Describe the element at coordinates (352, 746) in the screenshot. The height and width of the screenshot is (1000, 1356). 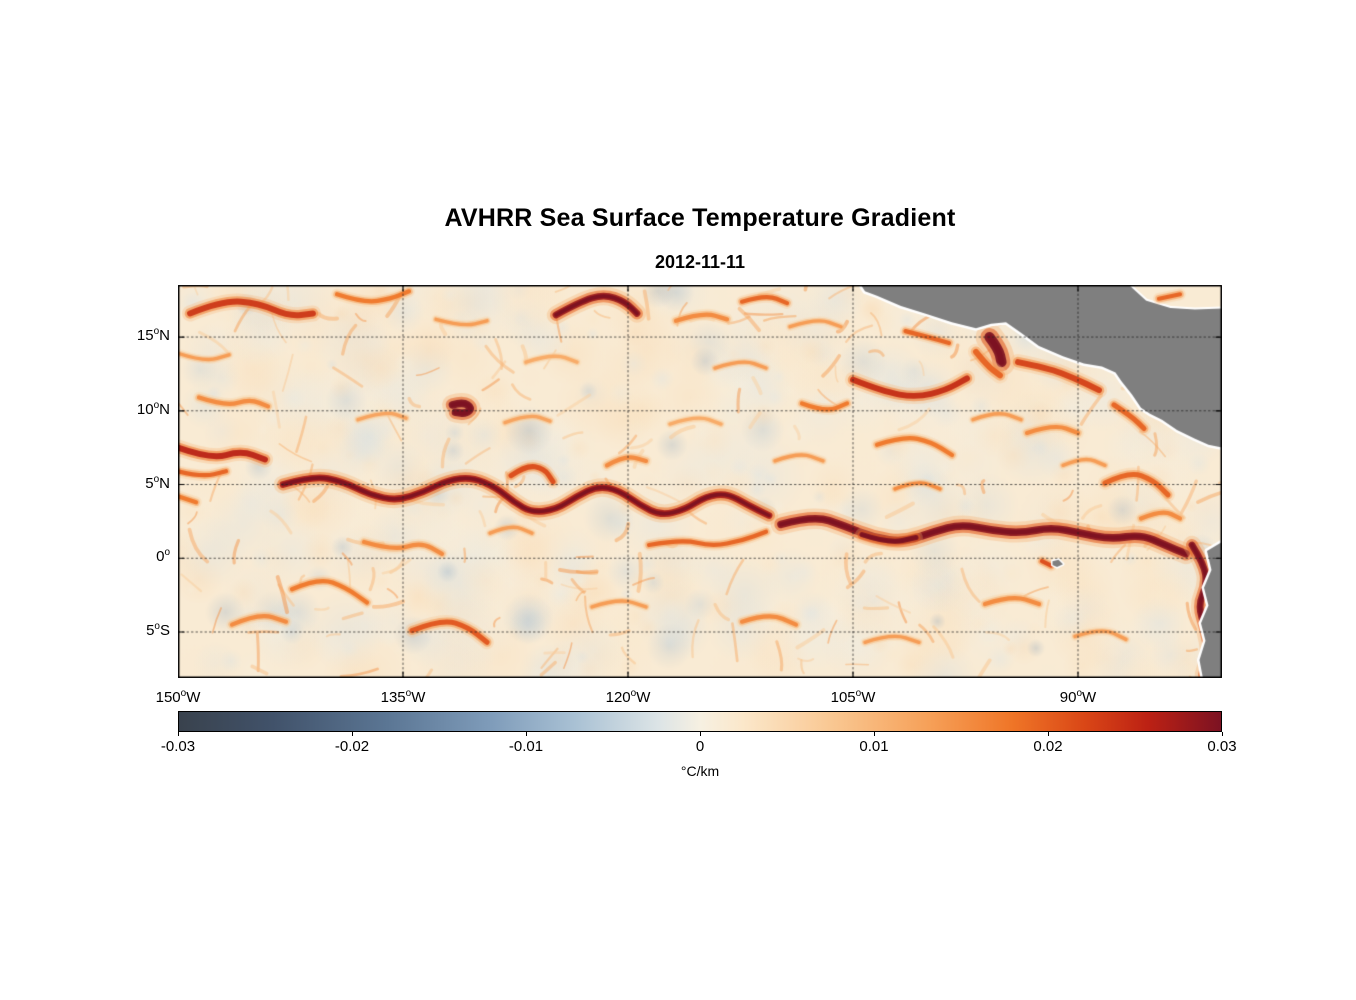
I see `colorbar-tick-label: -0.02` at that location.